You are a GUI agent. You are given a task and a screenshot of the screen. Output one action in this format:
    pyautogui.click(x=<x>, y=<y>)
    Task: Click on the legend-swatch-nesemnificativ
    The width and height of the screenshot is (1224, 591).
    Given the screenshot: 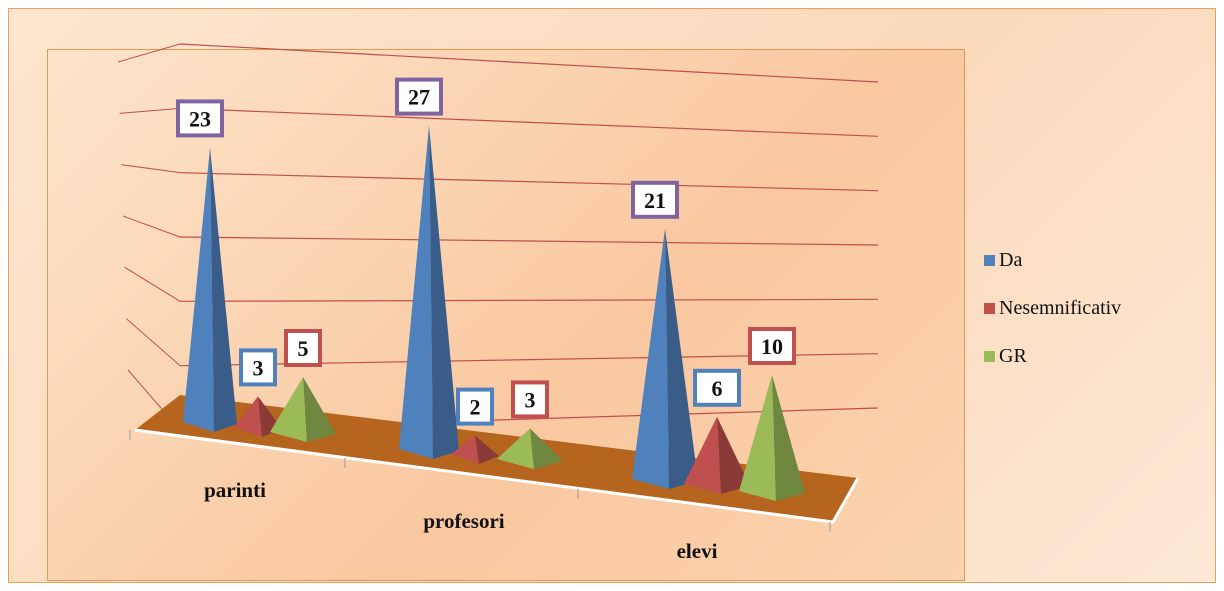 What is the action you would take?
    pyautogui.click(x=989, y=308)
    